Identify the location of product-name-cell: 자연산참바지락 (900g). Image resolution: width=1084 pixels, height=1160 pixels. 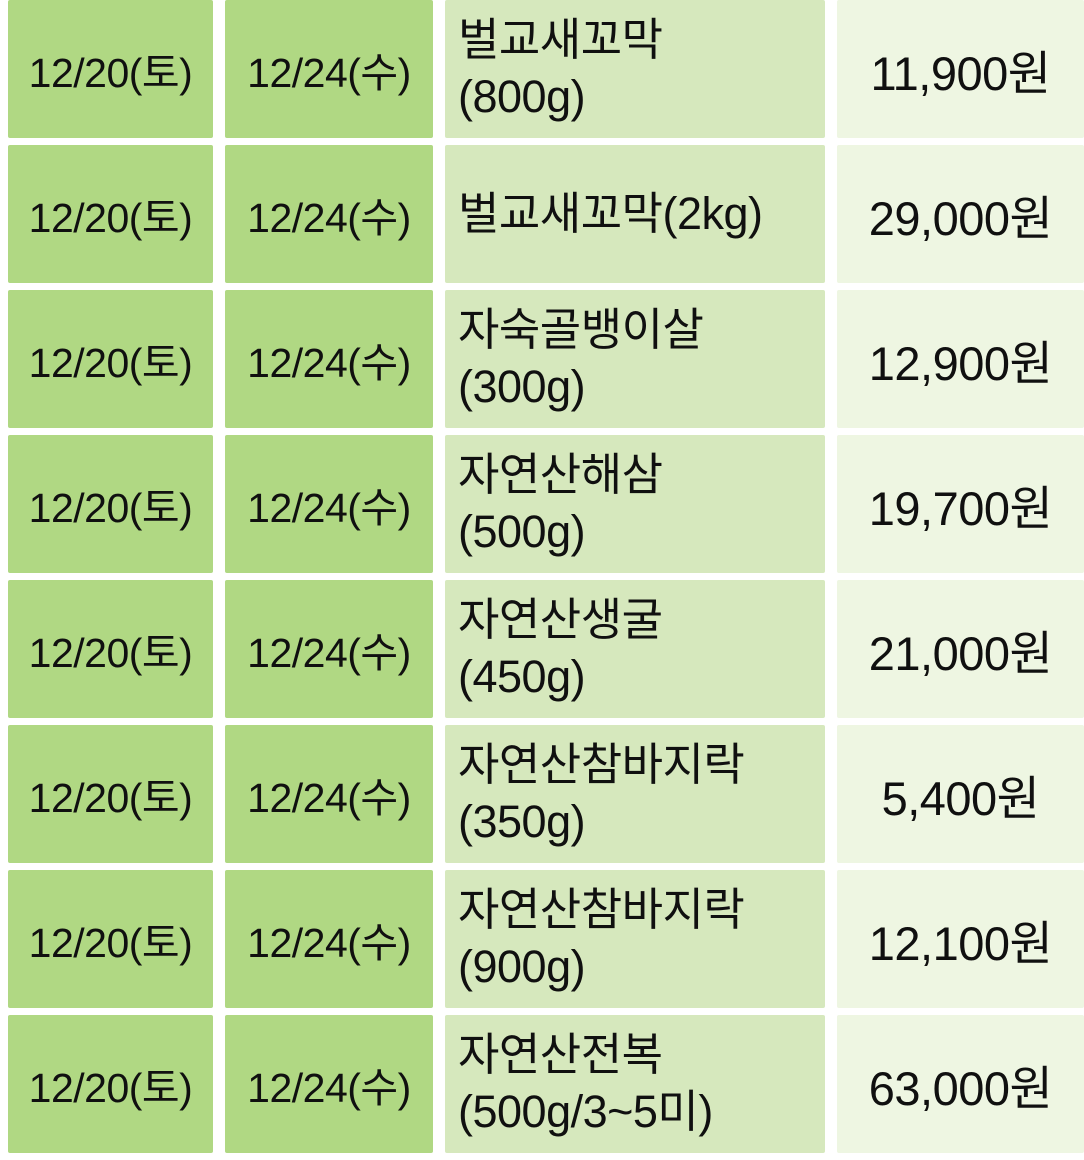
(635, 939).